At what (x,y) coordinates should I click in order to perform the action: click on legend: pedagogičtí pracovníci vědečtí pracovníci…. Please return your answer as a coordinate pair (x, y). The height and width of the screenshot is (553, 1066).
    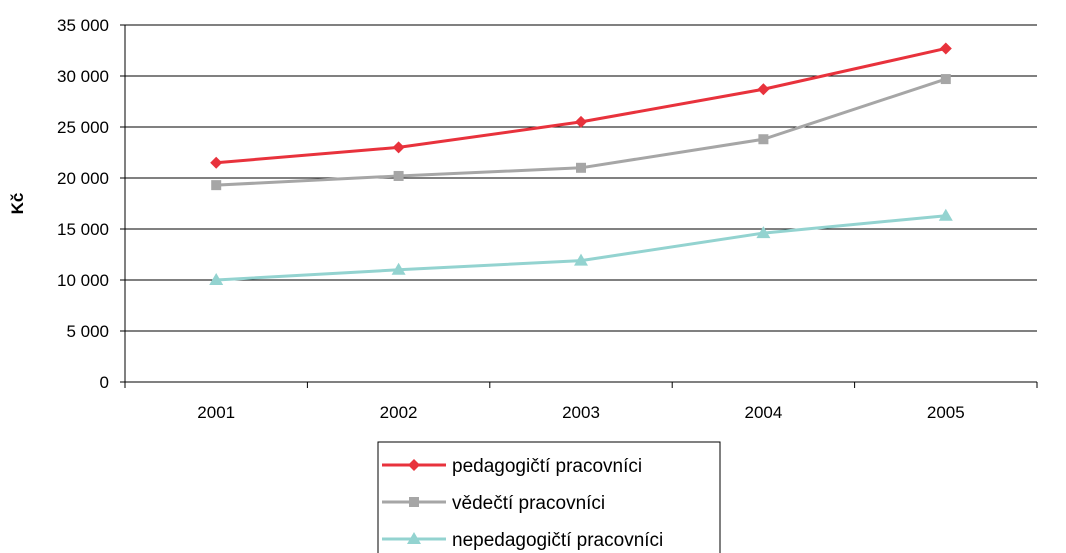
    Looking at the image, I should click on (549, 497).